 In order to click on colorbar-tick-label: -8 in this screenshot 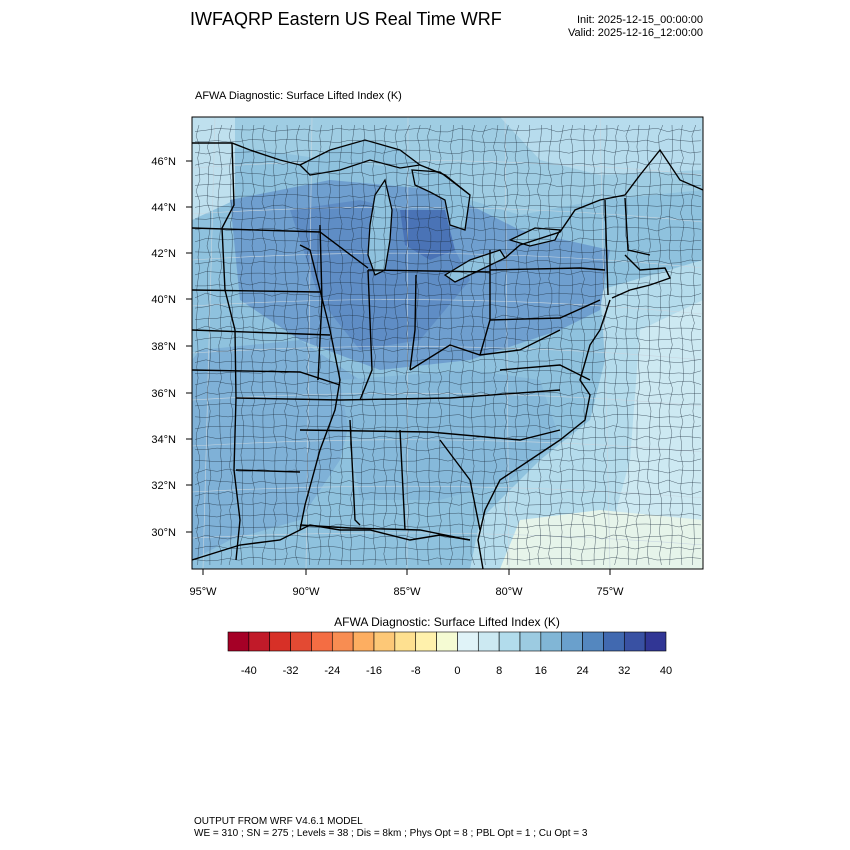, I will do `click(416, 671)`.